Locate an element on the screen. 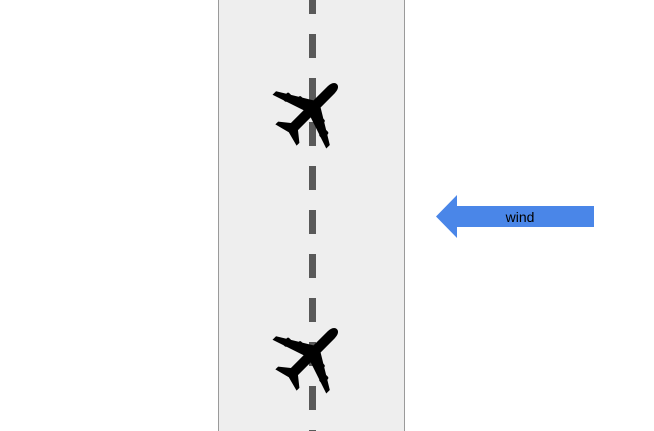 This screenshot has width=654, height=431. wind-label: wind is located at coordinates (520, 217).